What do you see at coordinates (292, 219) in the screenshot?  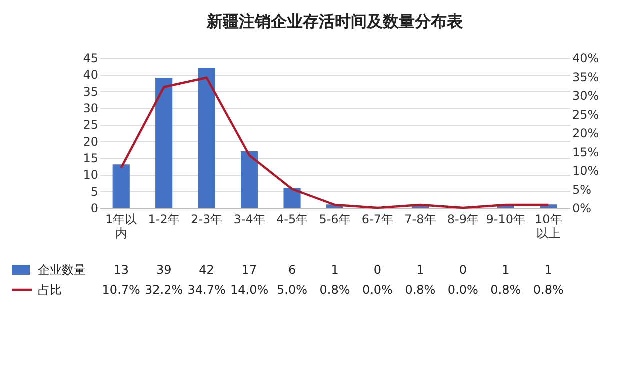 I see `x-tick-label: 4-5年` at bounding box center [292, 219].